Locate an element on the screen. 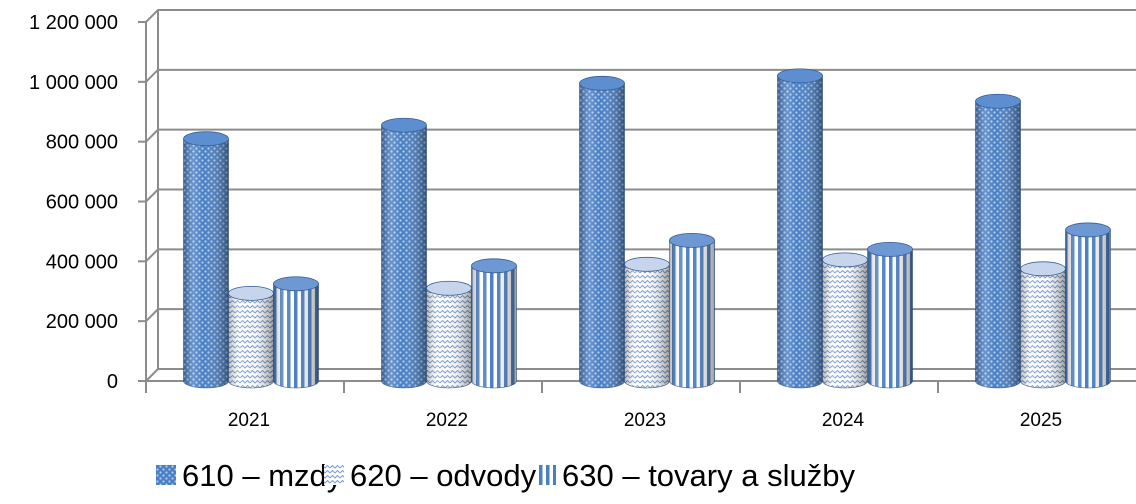  y-tick-label: 0 is located at coordinates (112, 382).